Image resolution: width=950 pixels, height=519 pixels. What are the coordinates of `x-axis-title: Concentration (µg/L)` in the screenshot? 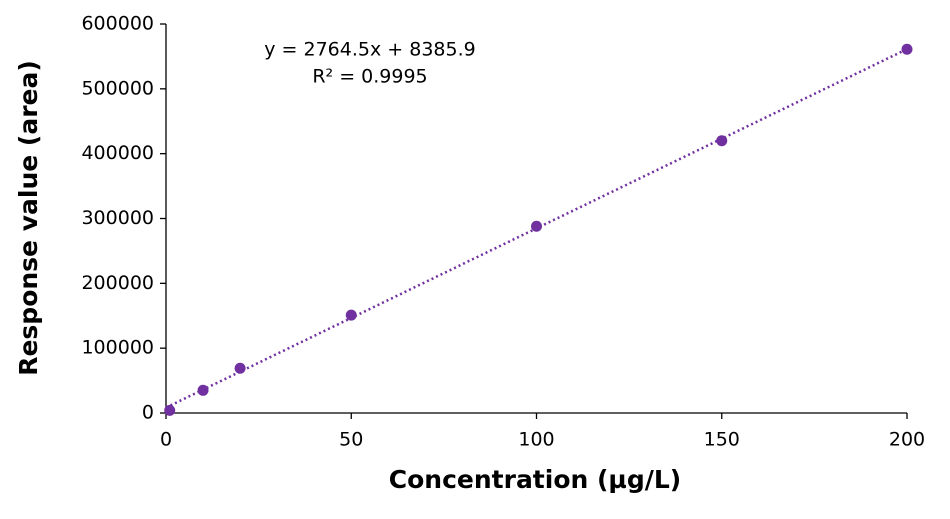 It's located at (535, 479).